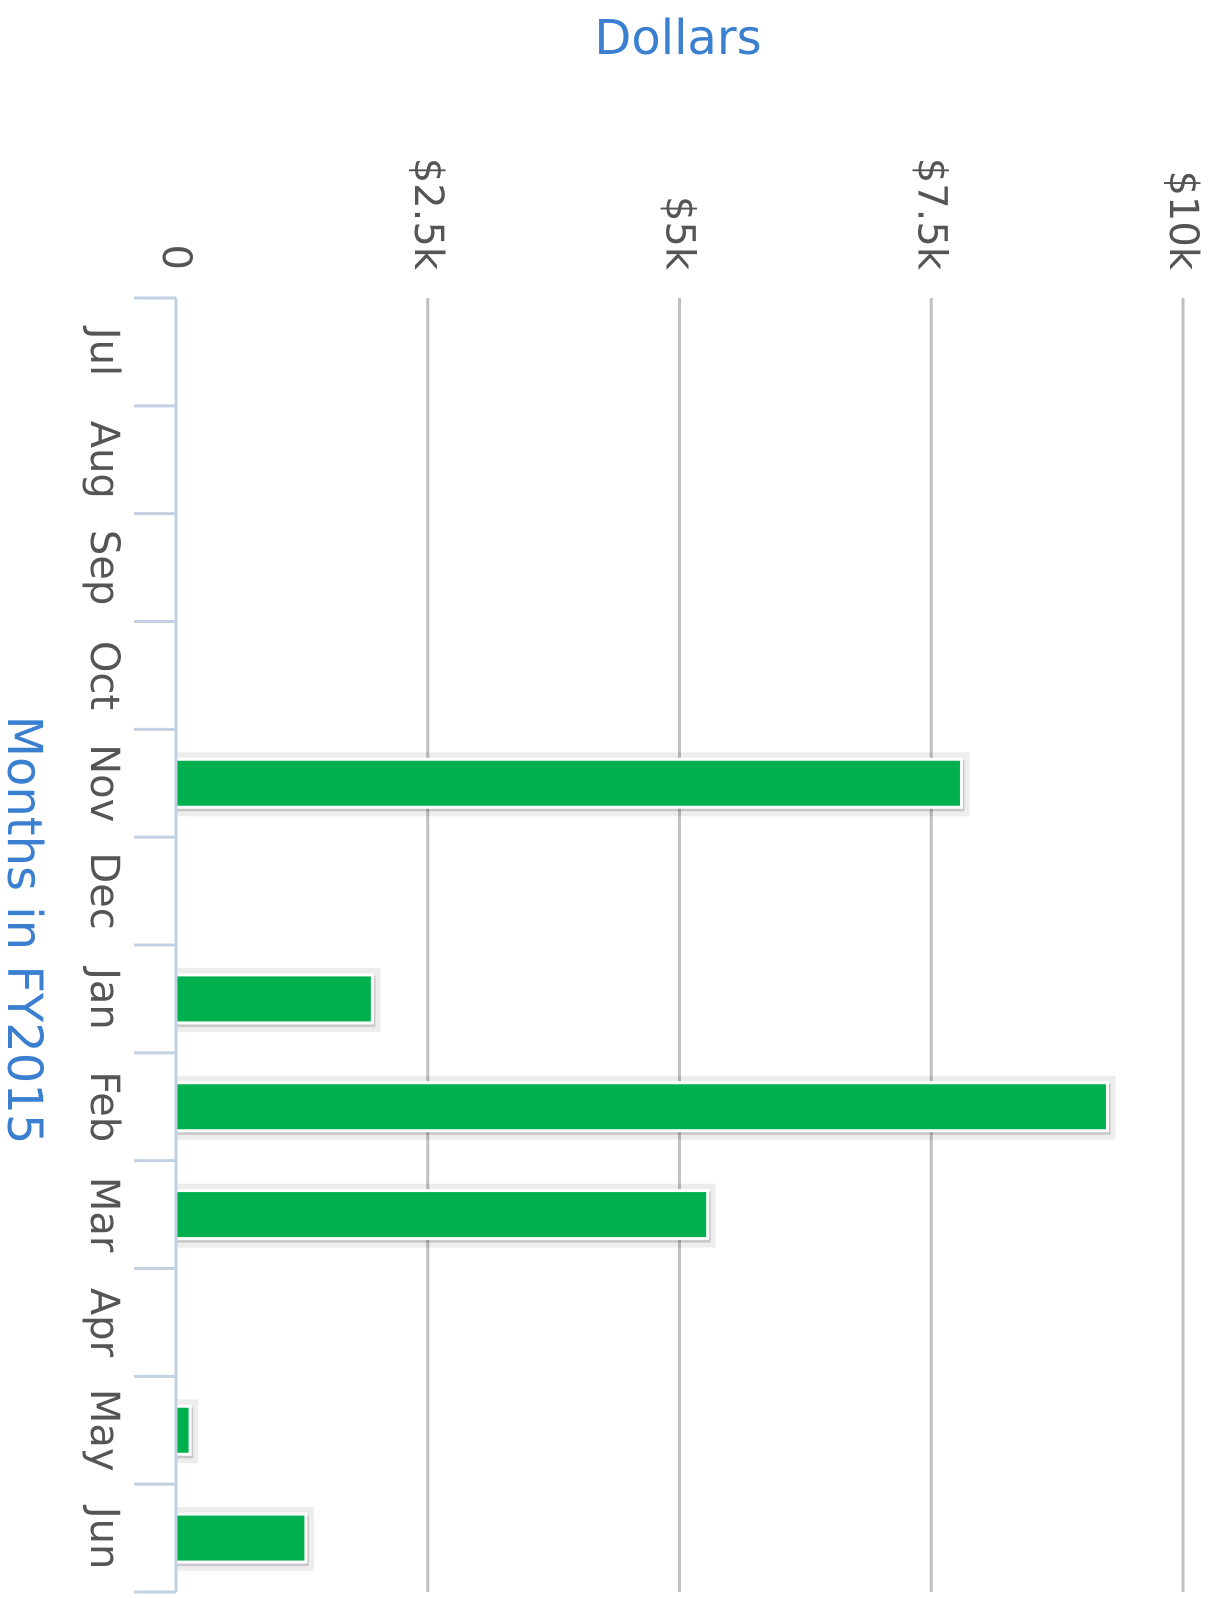  What do you see at coordinates (104, 997) in the screenshot?
I see `category-label-jan: Jan` at bounding box center [104, 997].